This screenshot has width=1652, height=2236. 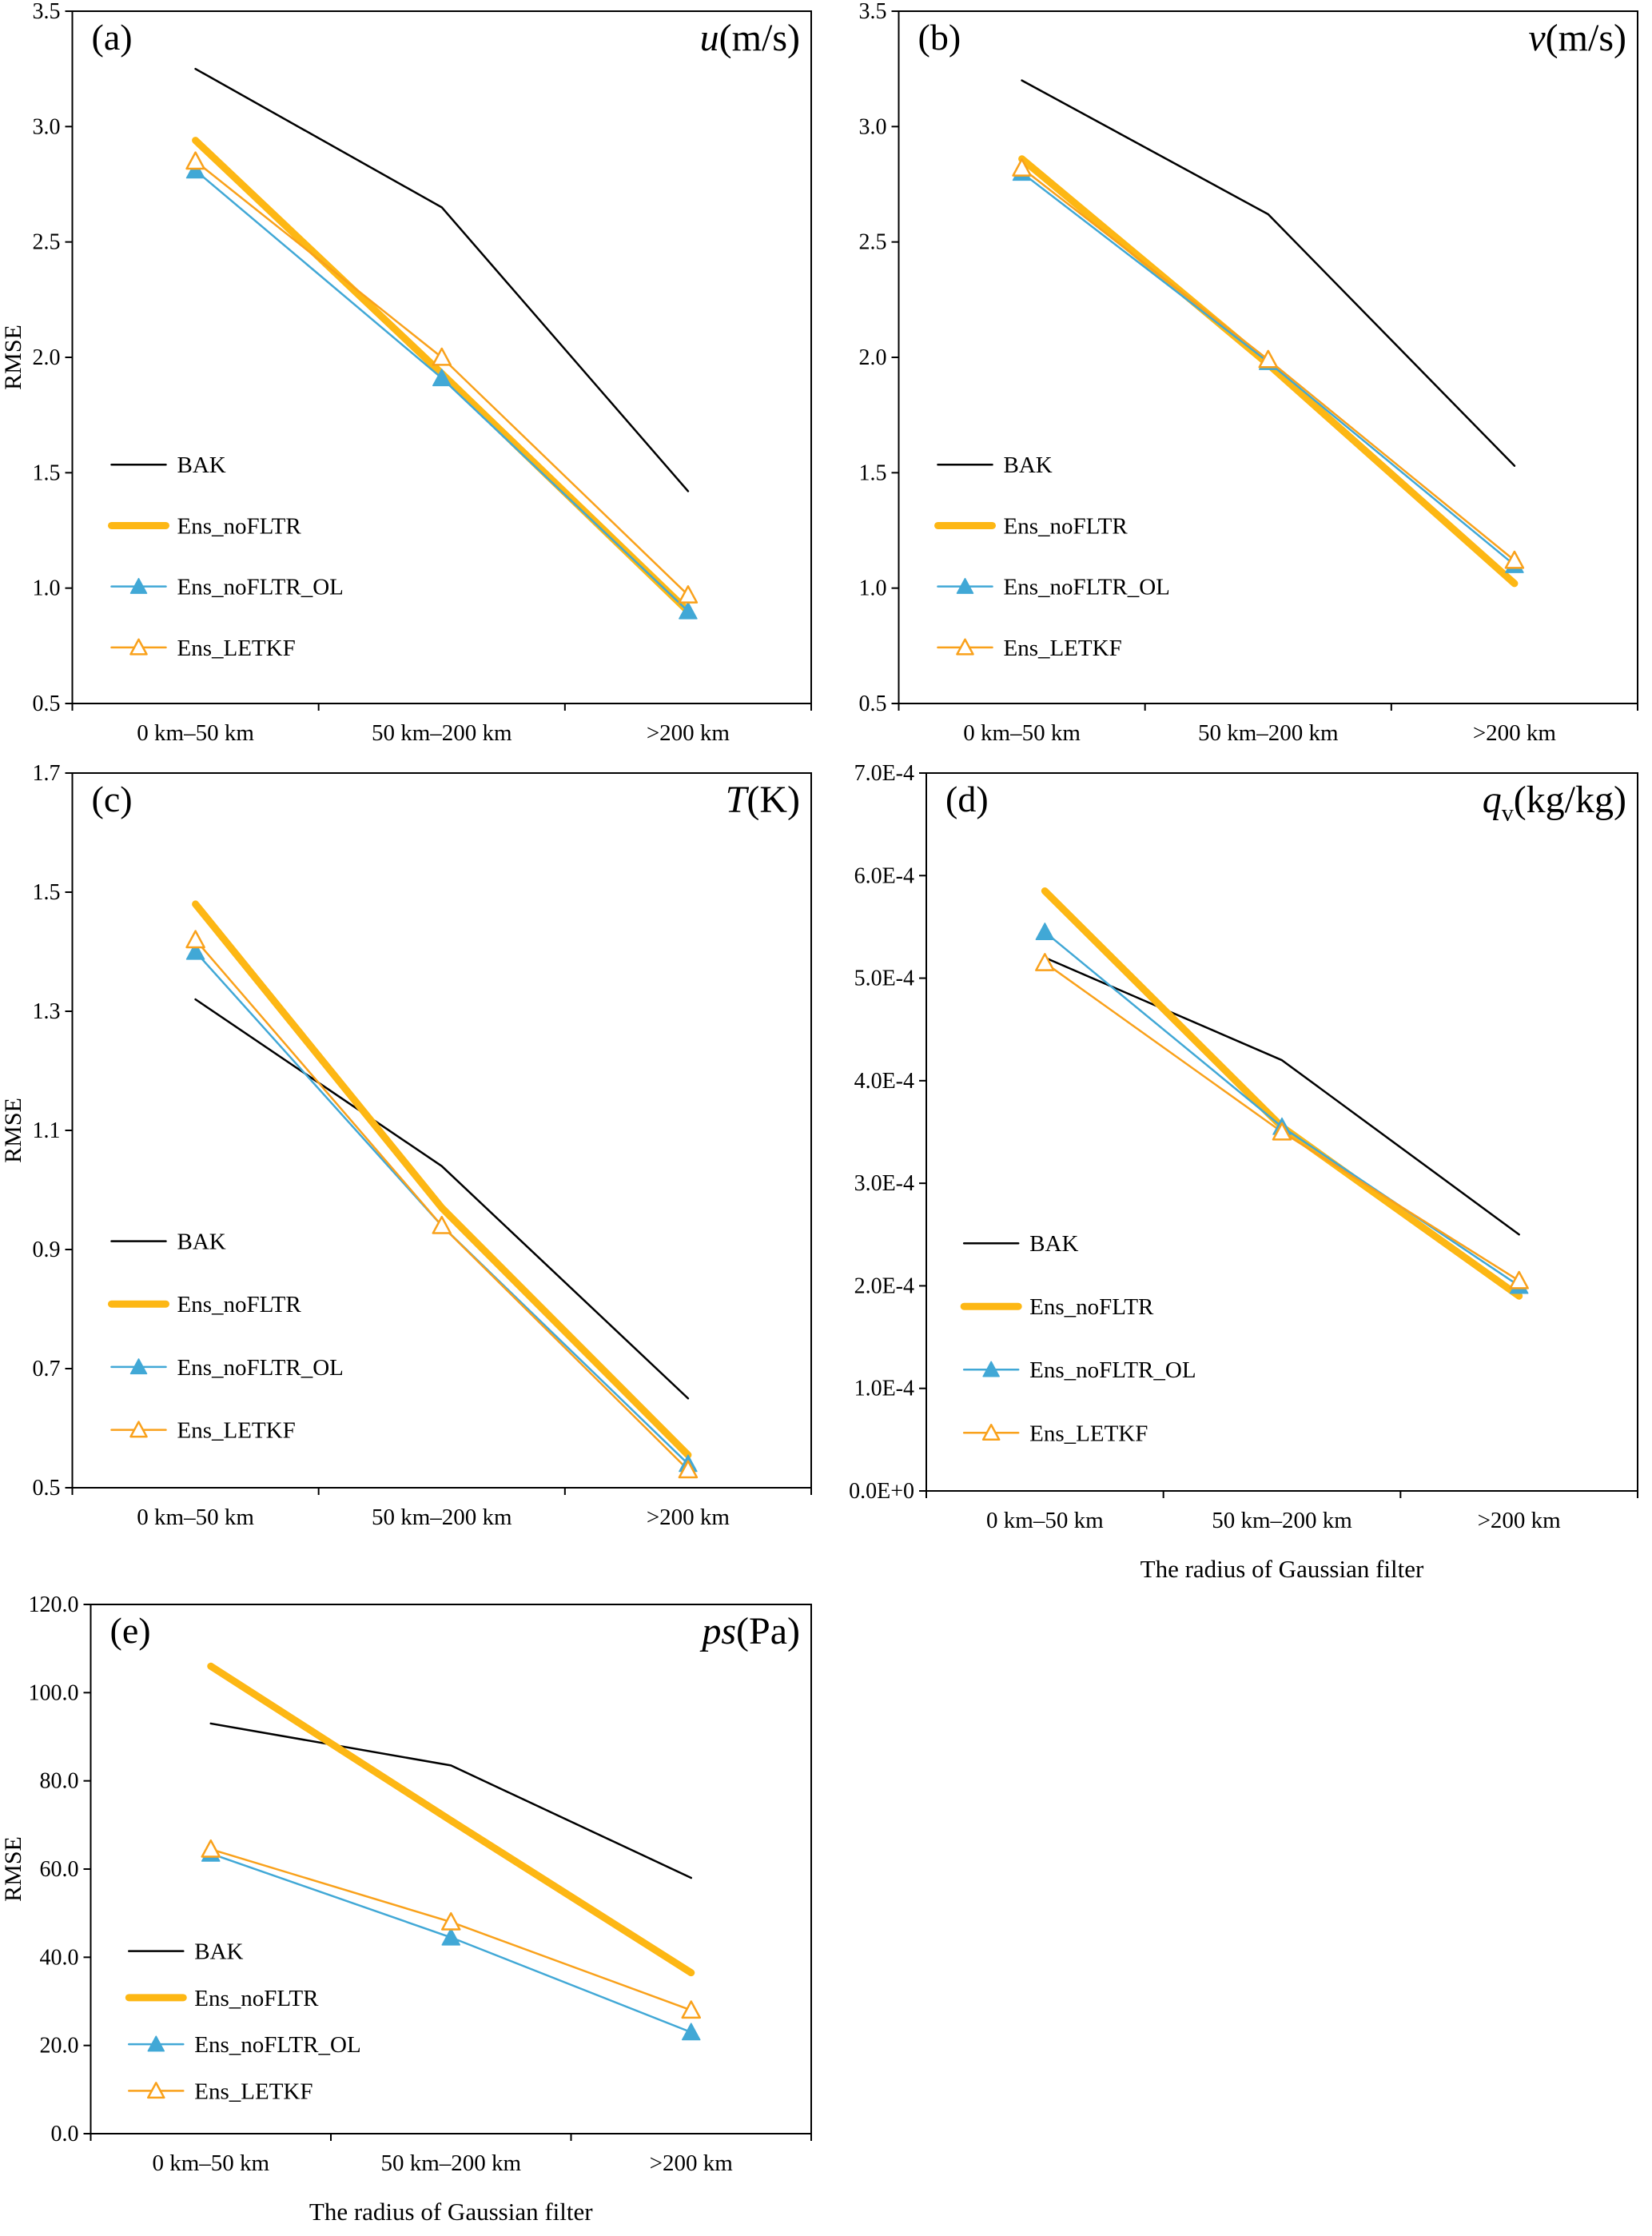 What do you see at coordinates (884, 1183) in the screenshot?
I see `svg-text: 3.0E-4` at bounding box center [884, 1183].